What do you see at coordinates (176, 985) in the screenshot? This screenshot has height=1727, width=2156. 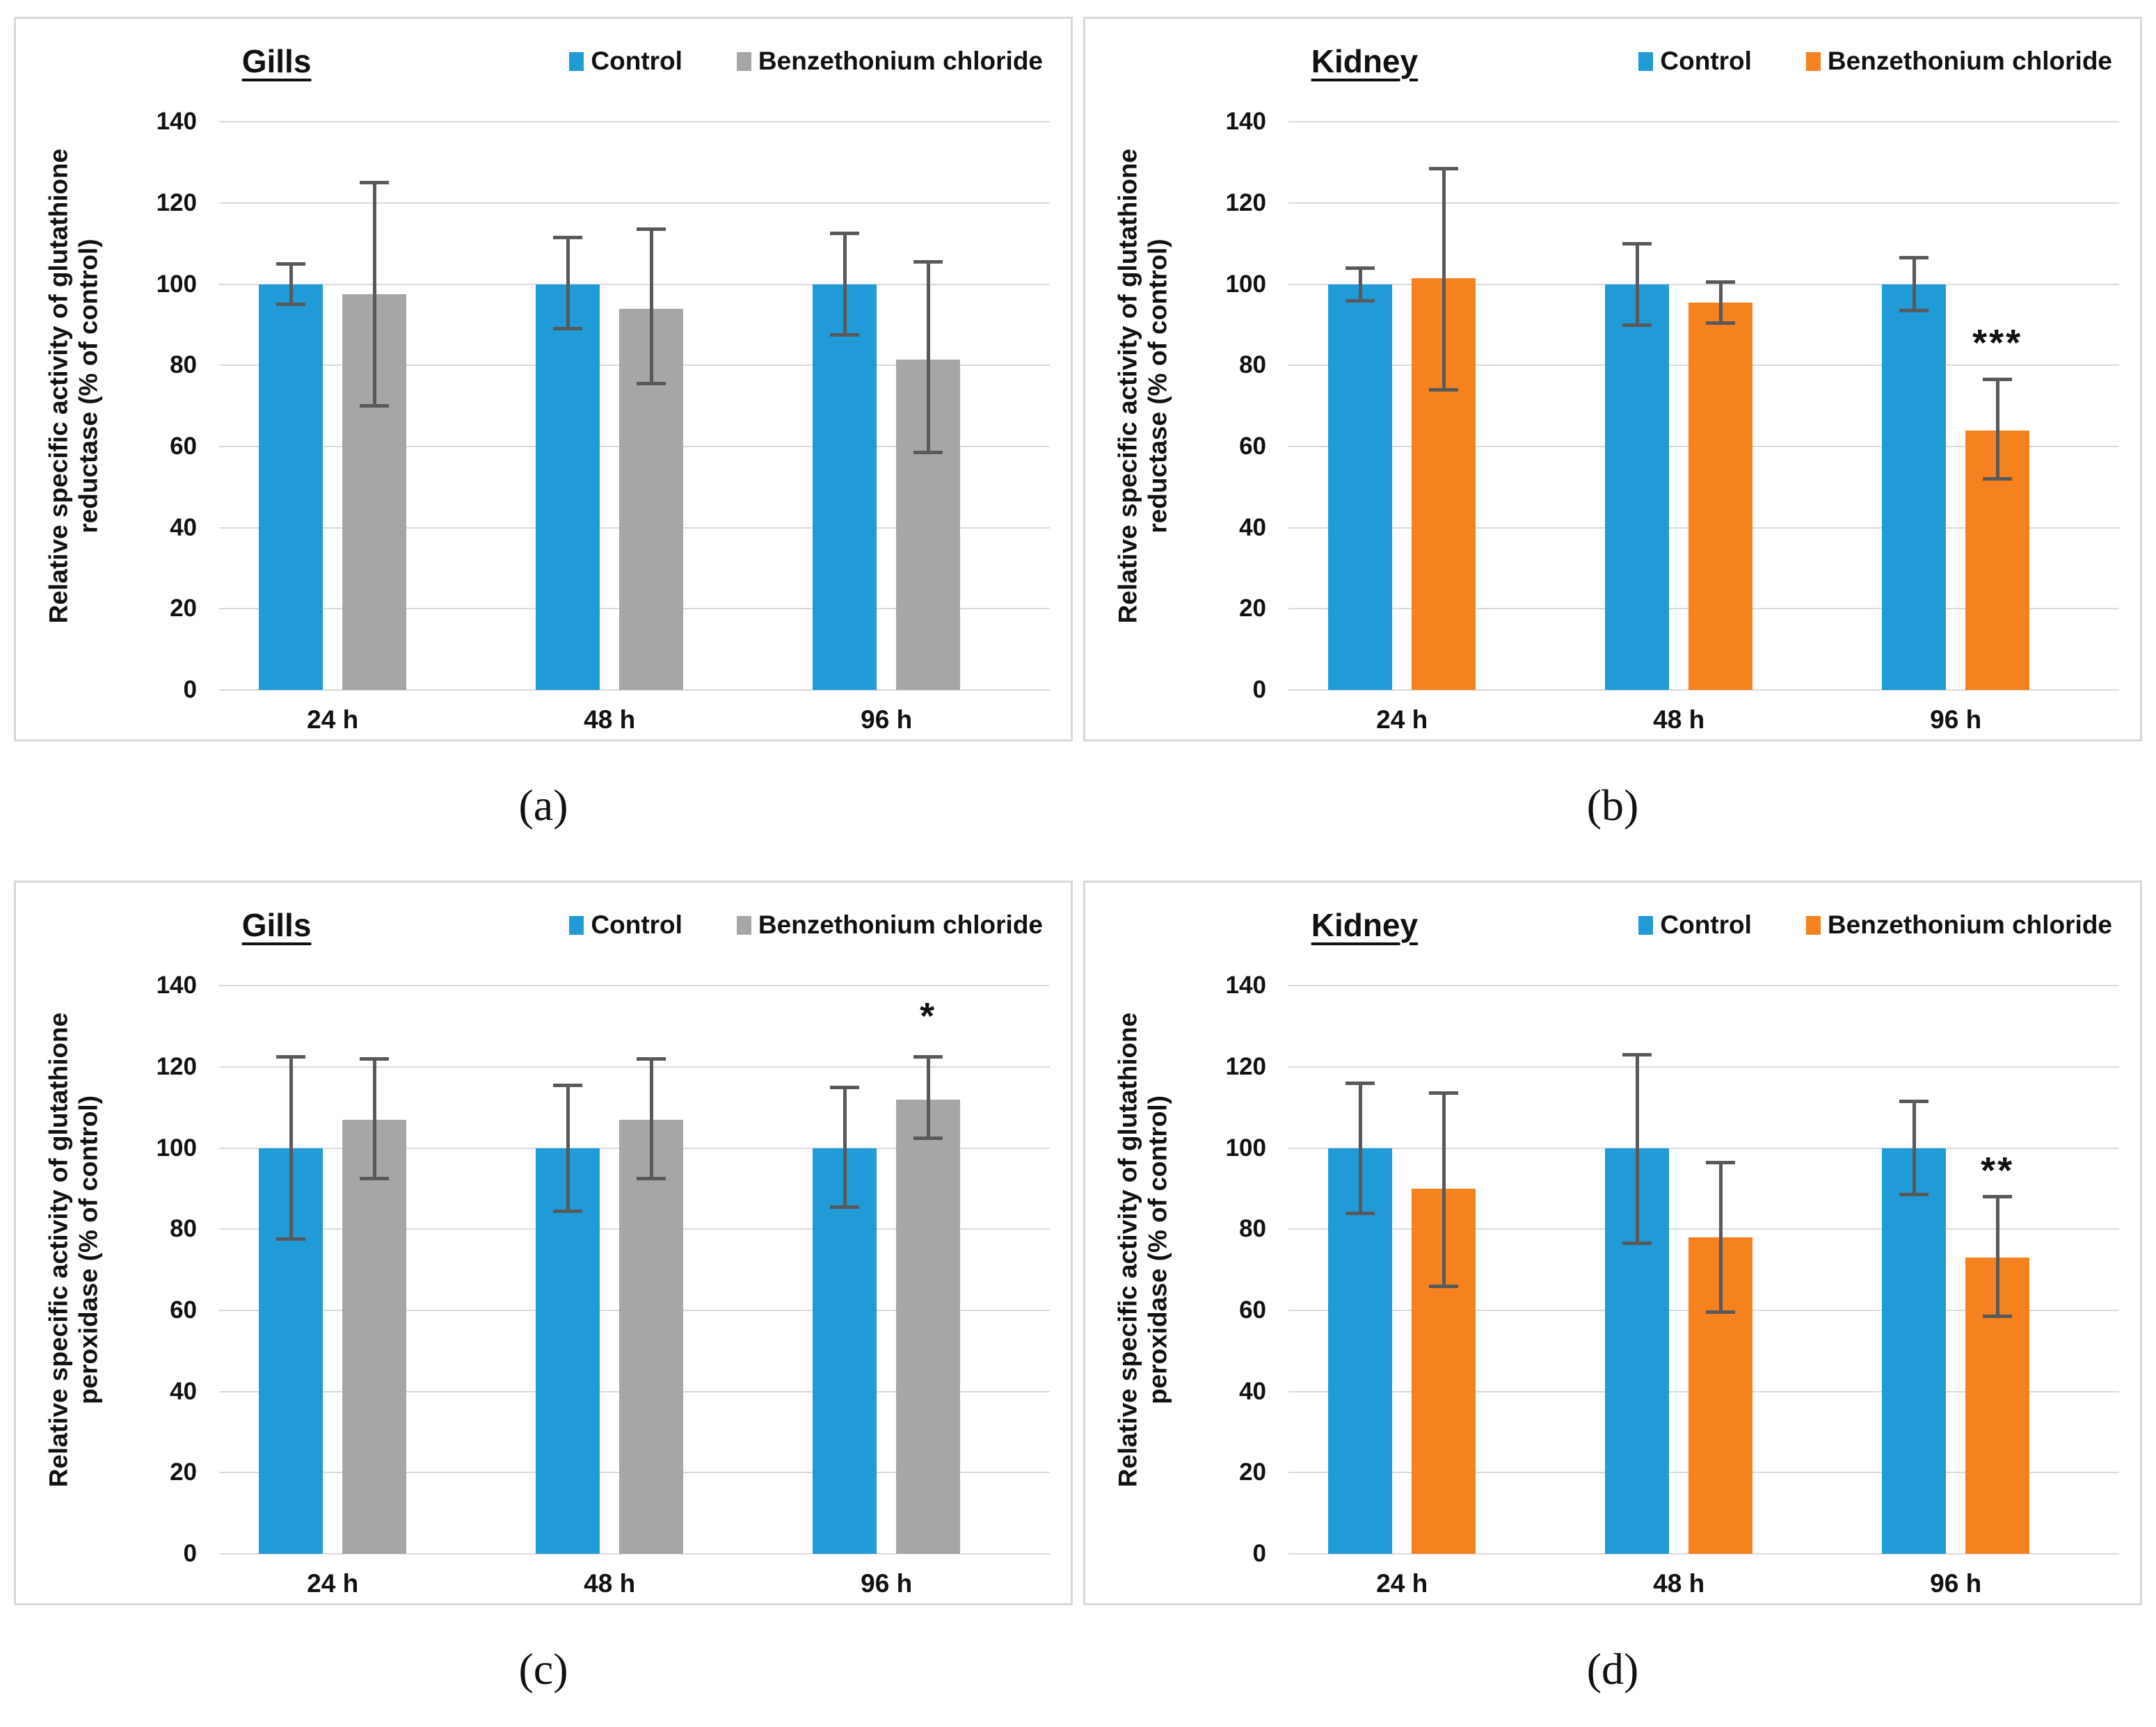 I see `y-tick-label: 140` at bounding box center [176, 985].